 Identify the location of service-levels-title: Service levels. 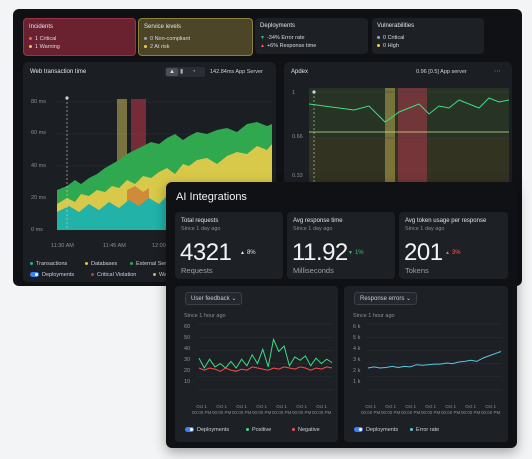
(163, 27).